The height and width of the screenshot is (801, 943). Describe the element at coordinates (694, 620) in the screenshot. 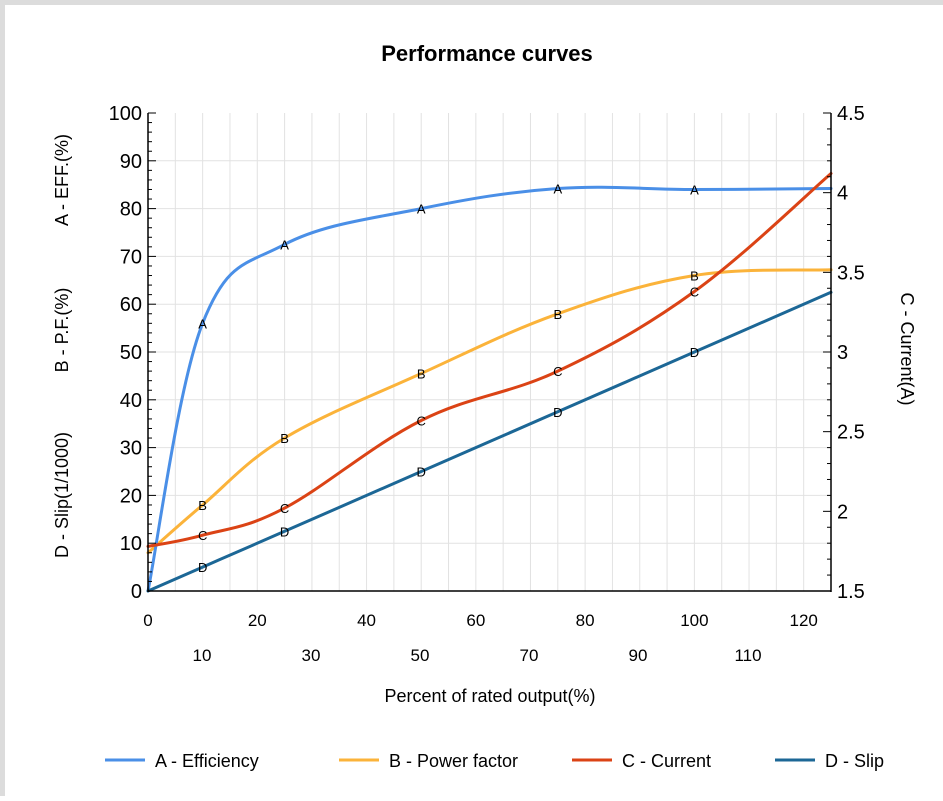

I see `x-tick-label: 100` at that location.